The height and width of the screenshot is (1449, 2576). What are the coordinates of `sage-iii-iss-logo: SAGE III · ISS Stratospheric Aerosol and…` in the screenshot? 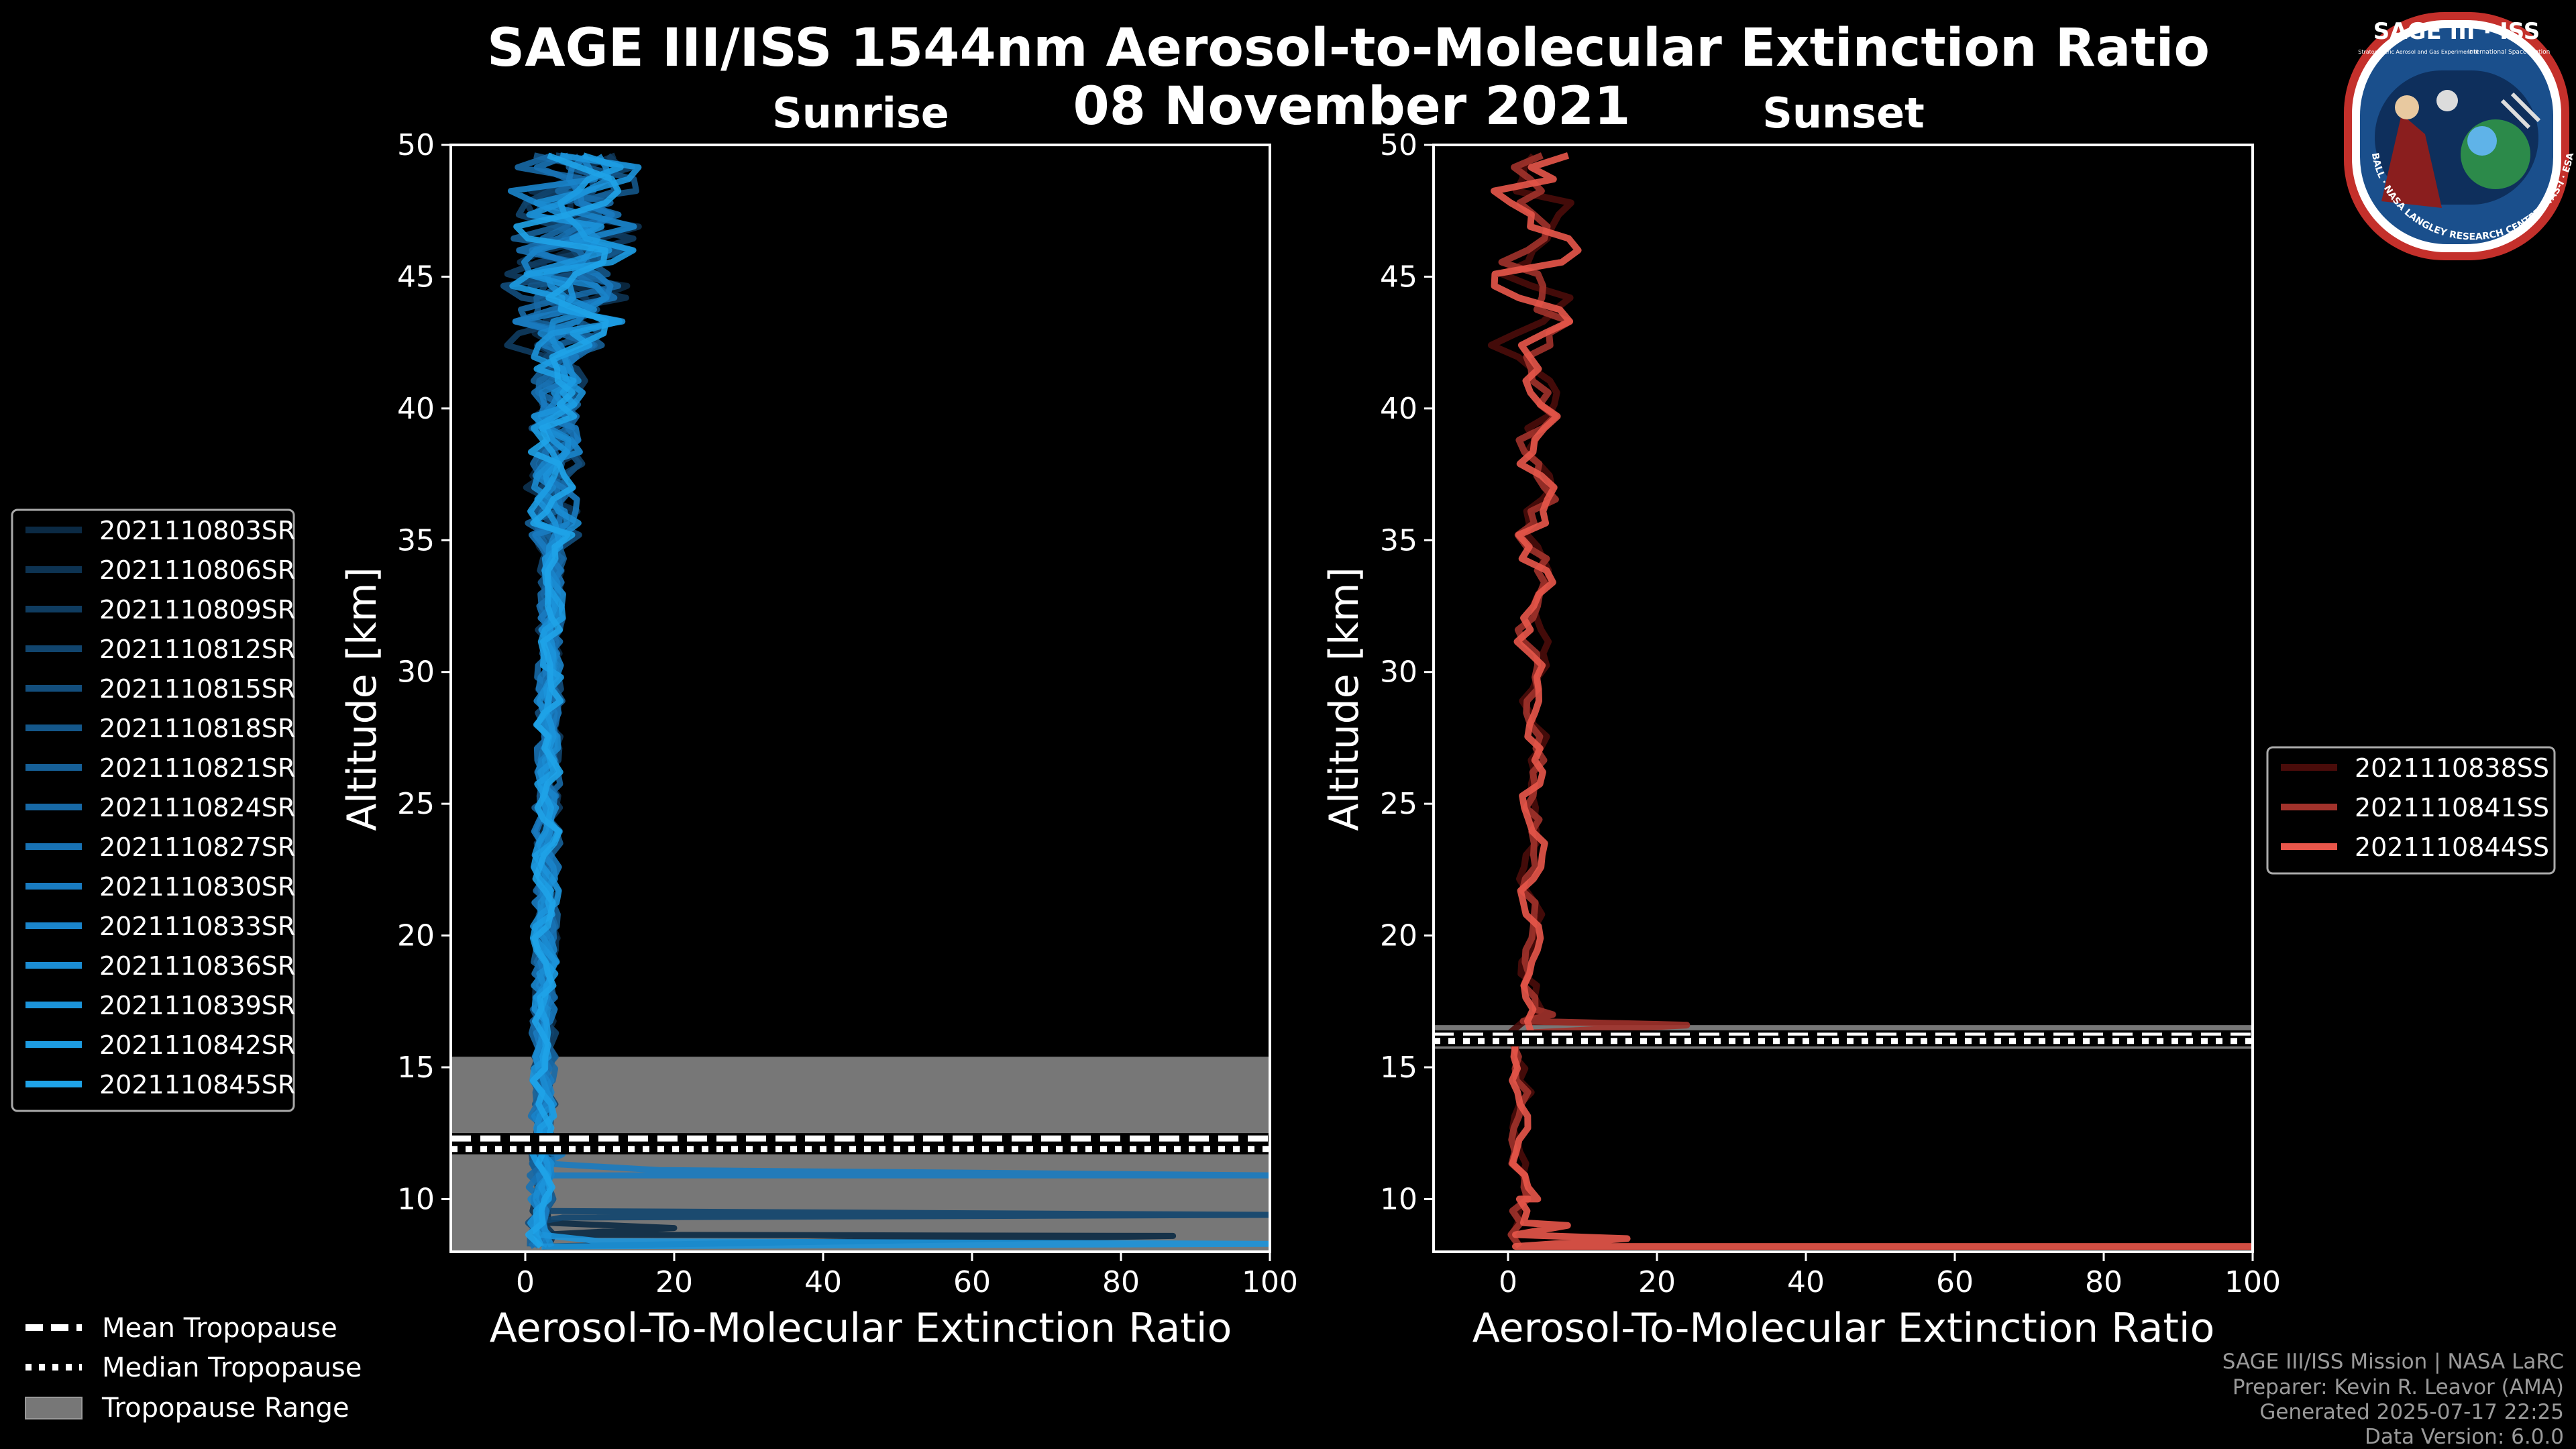 It's located at (2460, 136).